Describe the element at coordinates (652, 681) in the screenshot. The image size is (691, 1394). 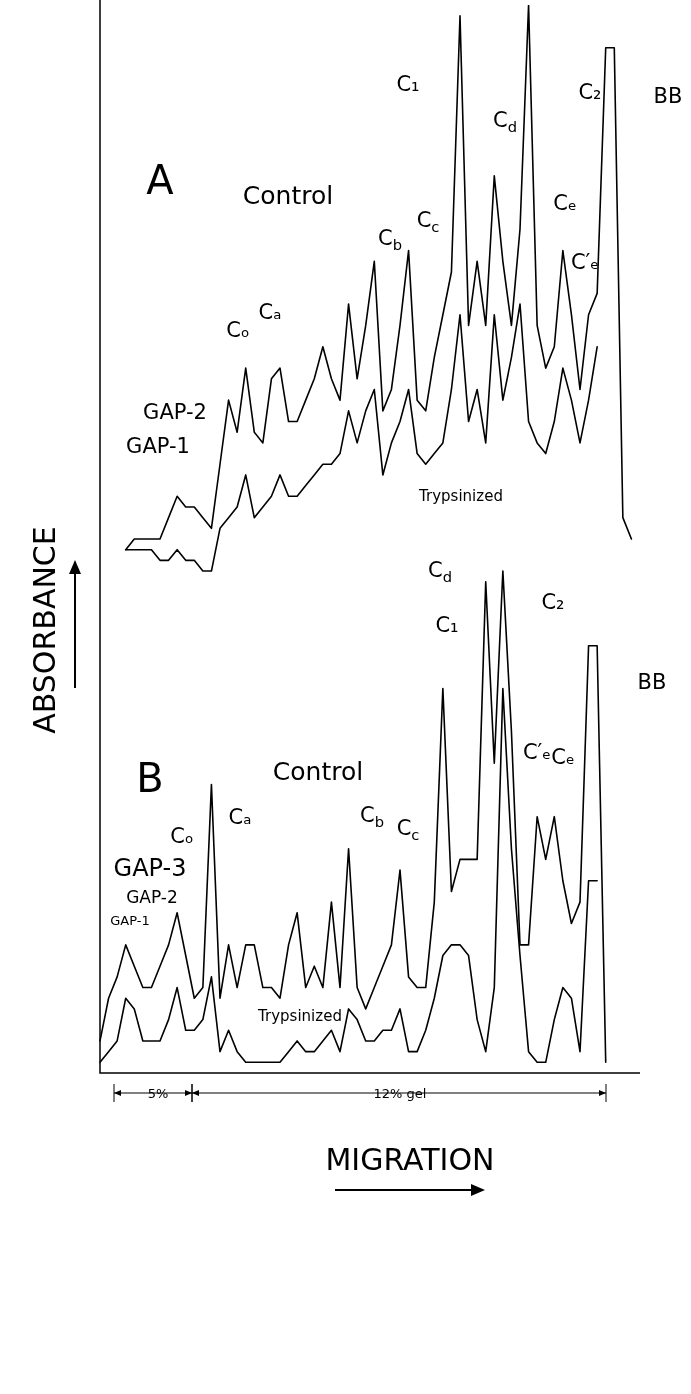
I see `annotation: BB` at that location.